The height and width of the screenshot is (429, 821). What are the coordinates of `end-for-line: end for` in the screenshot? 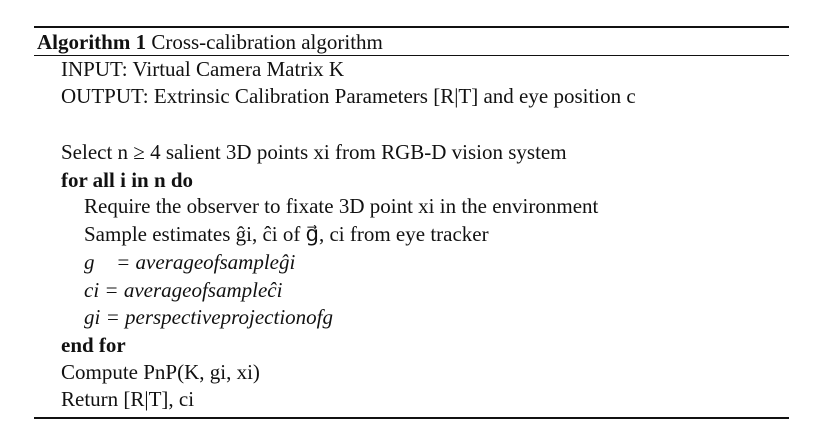 It's located at (93, 345).